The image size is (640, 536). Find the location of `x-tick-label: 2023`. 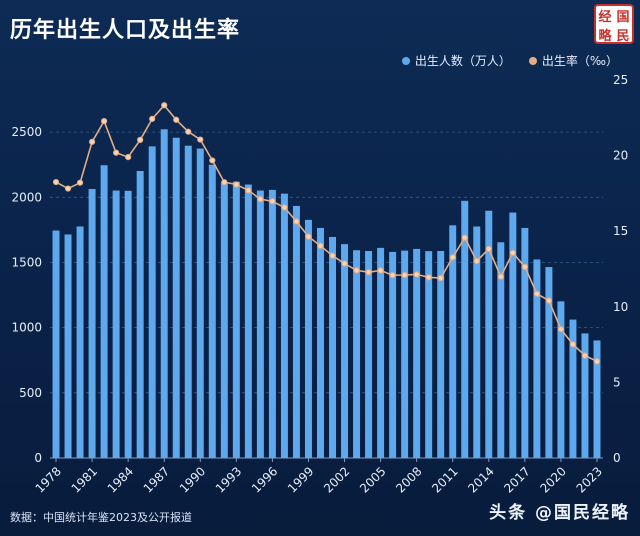

x-tick-label: 2023 is located at coordinates (589, 479).